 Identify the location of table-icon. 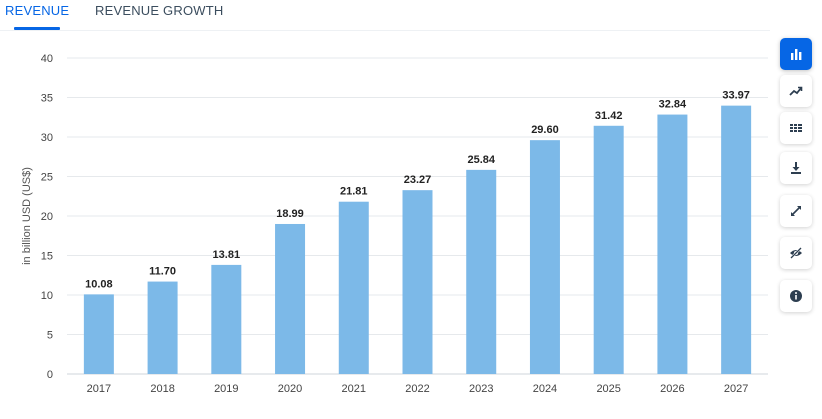
(796, 128).